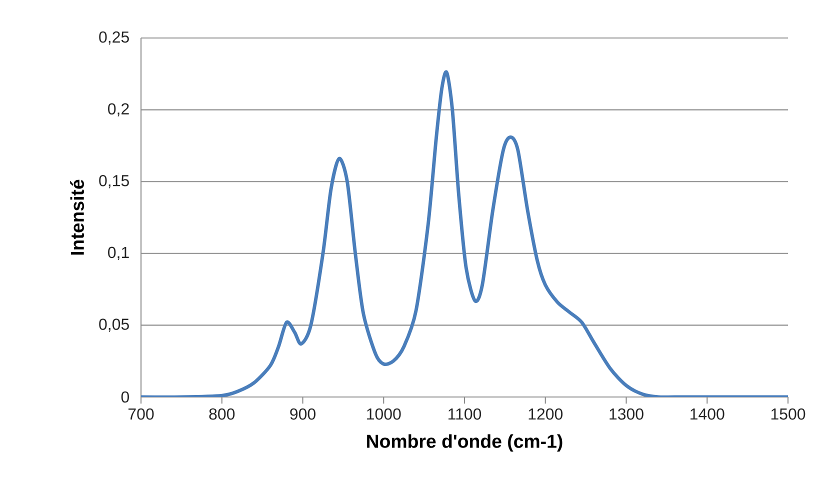 The image size is (823, 501). Describe the element at coordinates (788, 414) in the screenshot. I see `x-tick-label: 1500` at that location.